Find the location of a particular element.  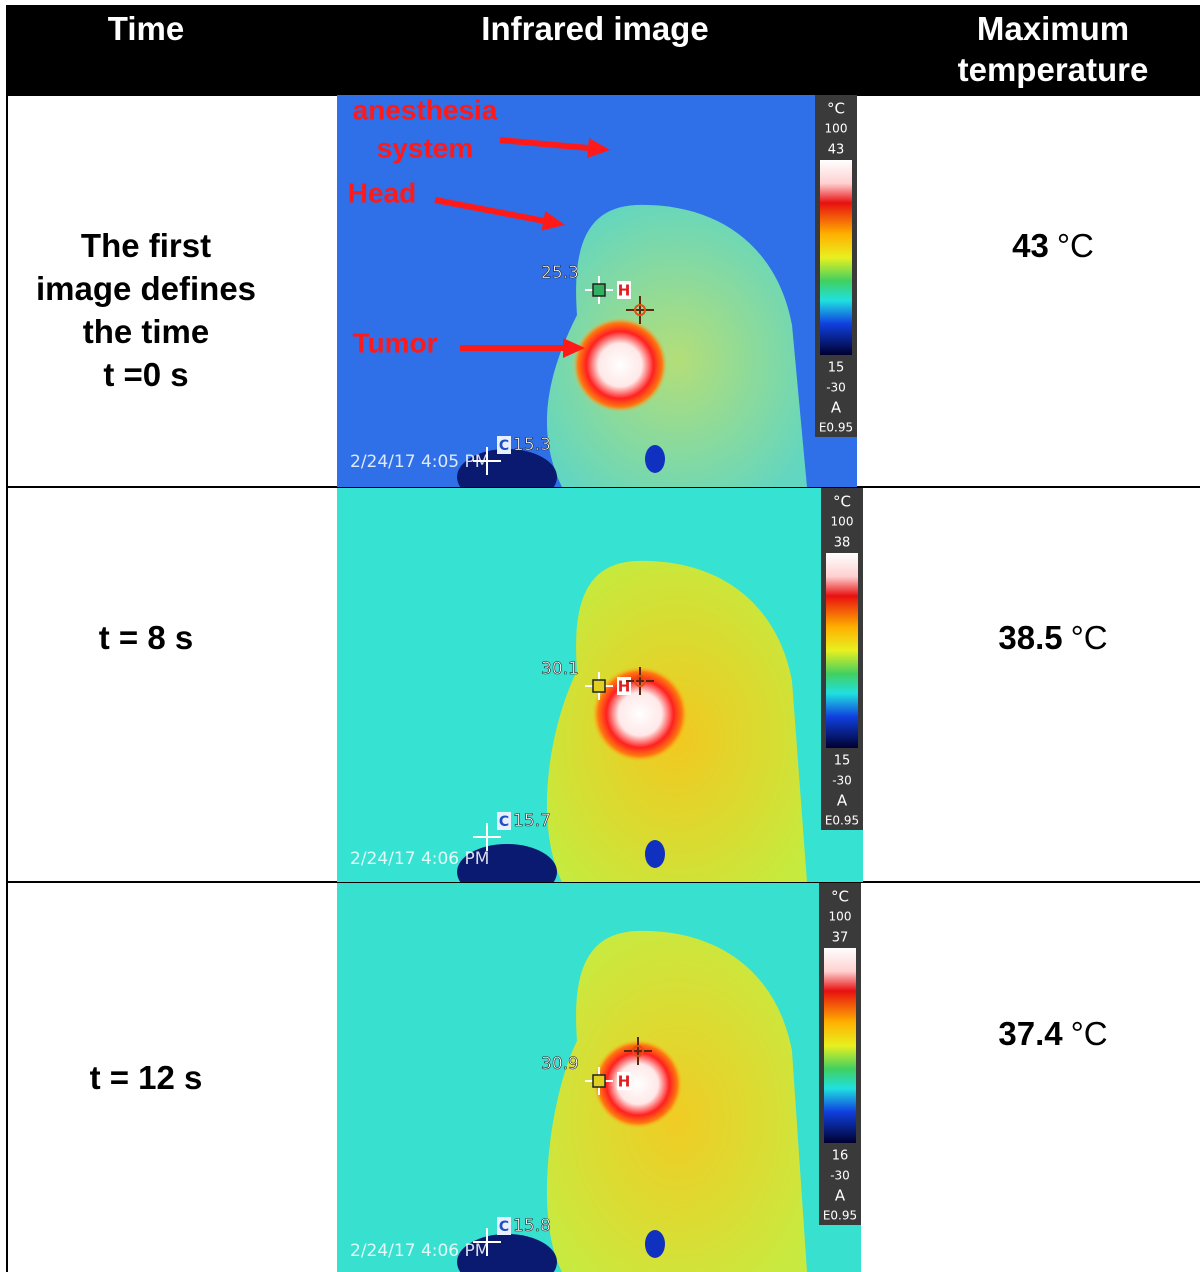

max-temperature: 37.4 °C is located at coordinates (1053, 1033).